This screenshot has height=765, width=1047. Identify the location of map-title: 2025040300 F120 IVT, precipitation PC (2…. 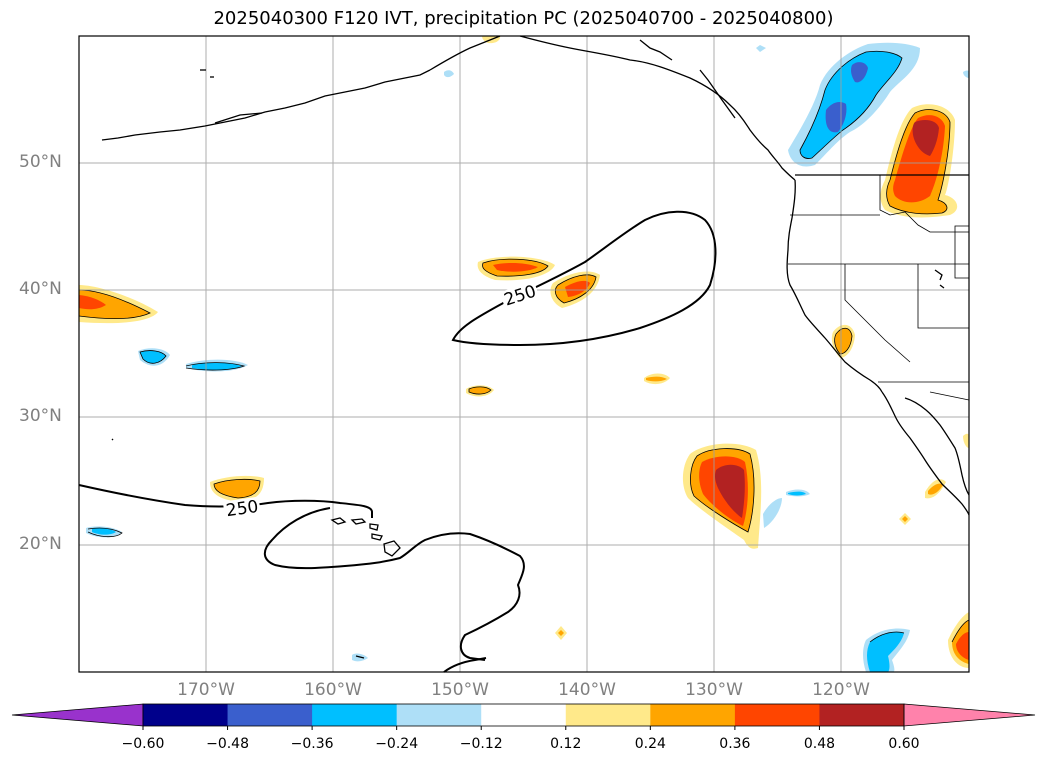
(523, 18).